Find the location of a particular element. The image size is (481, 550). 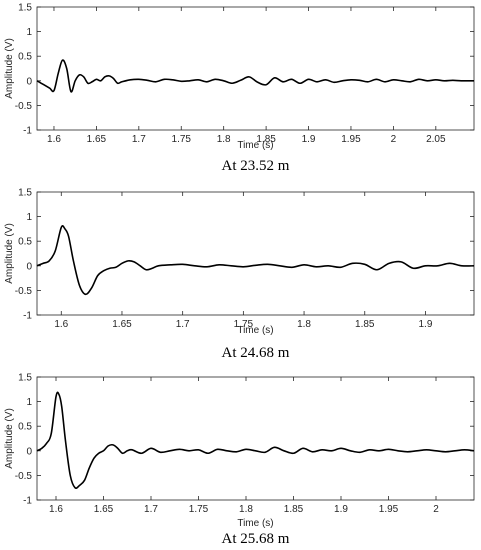

panel-caption: At 25.68 m is located at coordinates (256, 539).